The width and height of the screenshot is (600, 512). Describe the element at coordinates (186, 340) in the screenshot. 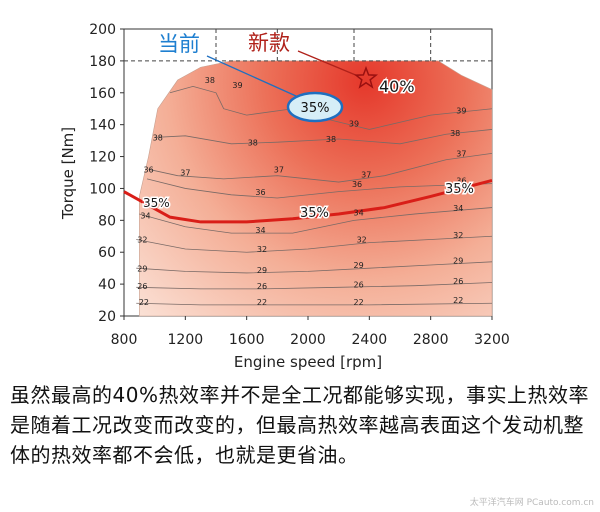

I see `x-tick-label: 1200` at that location.